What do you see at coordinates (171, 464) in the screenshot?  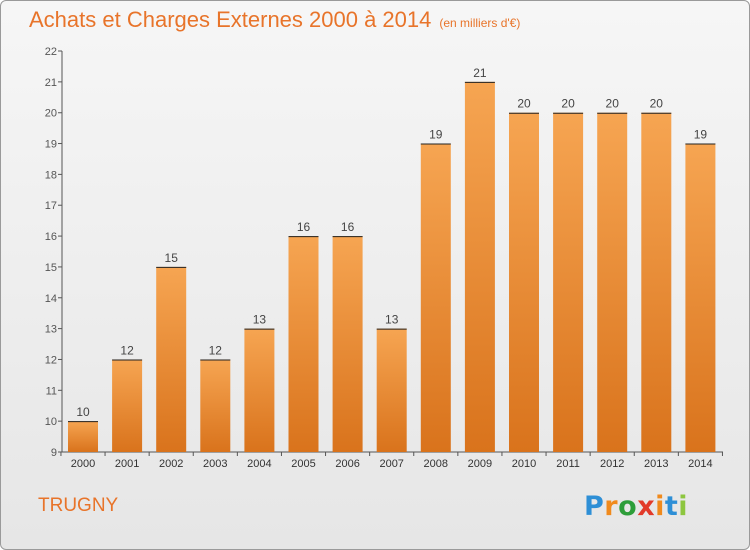 I see `x-tick-label: 2002` at bounding box center [171, 464].